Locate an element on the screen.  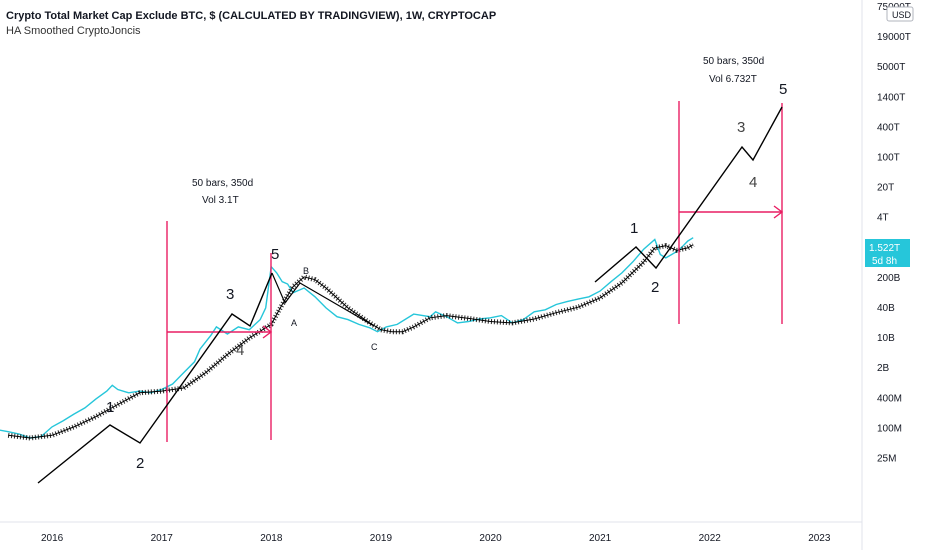
x-tick-label: 2020 is located at coordinates (490, 538).